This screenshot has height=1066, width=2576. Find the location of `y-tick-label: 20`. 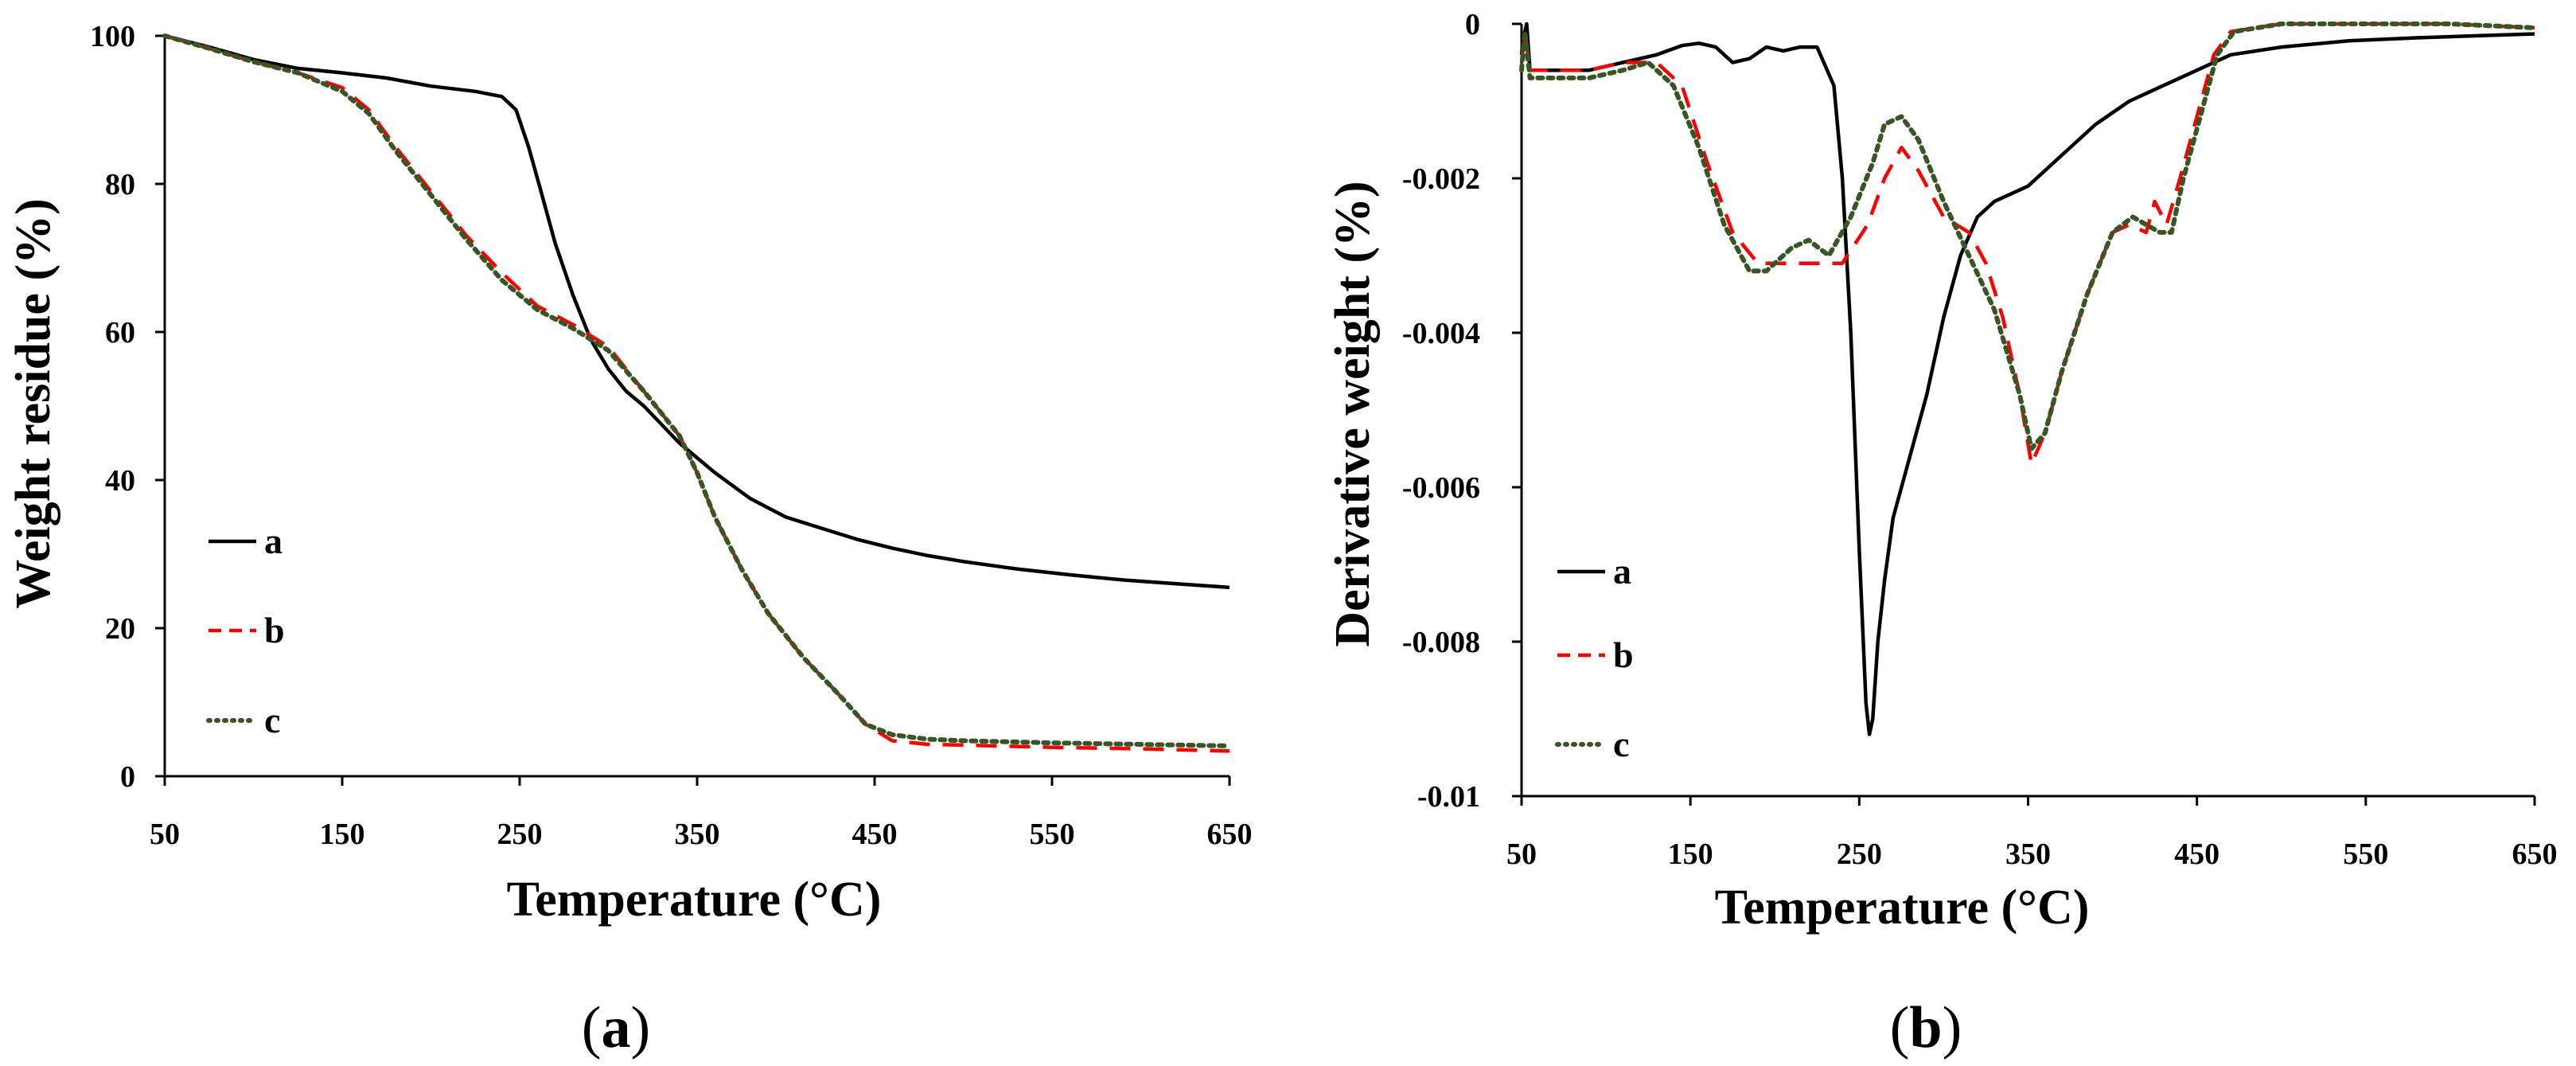

y-tick-label: 20 is located at coordinates (120, 629).